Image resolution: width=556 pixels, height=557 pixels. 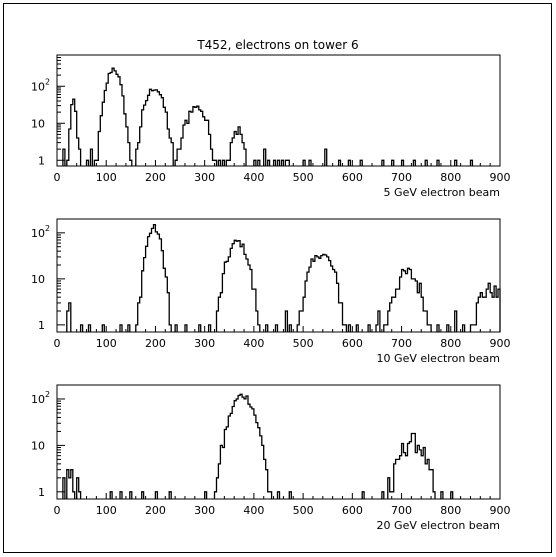 I want to click on x-tick-label: 300, so click(x=204, y=510).